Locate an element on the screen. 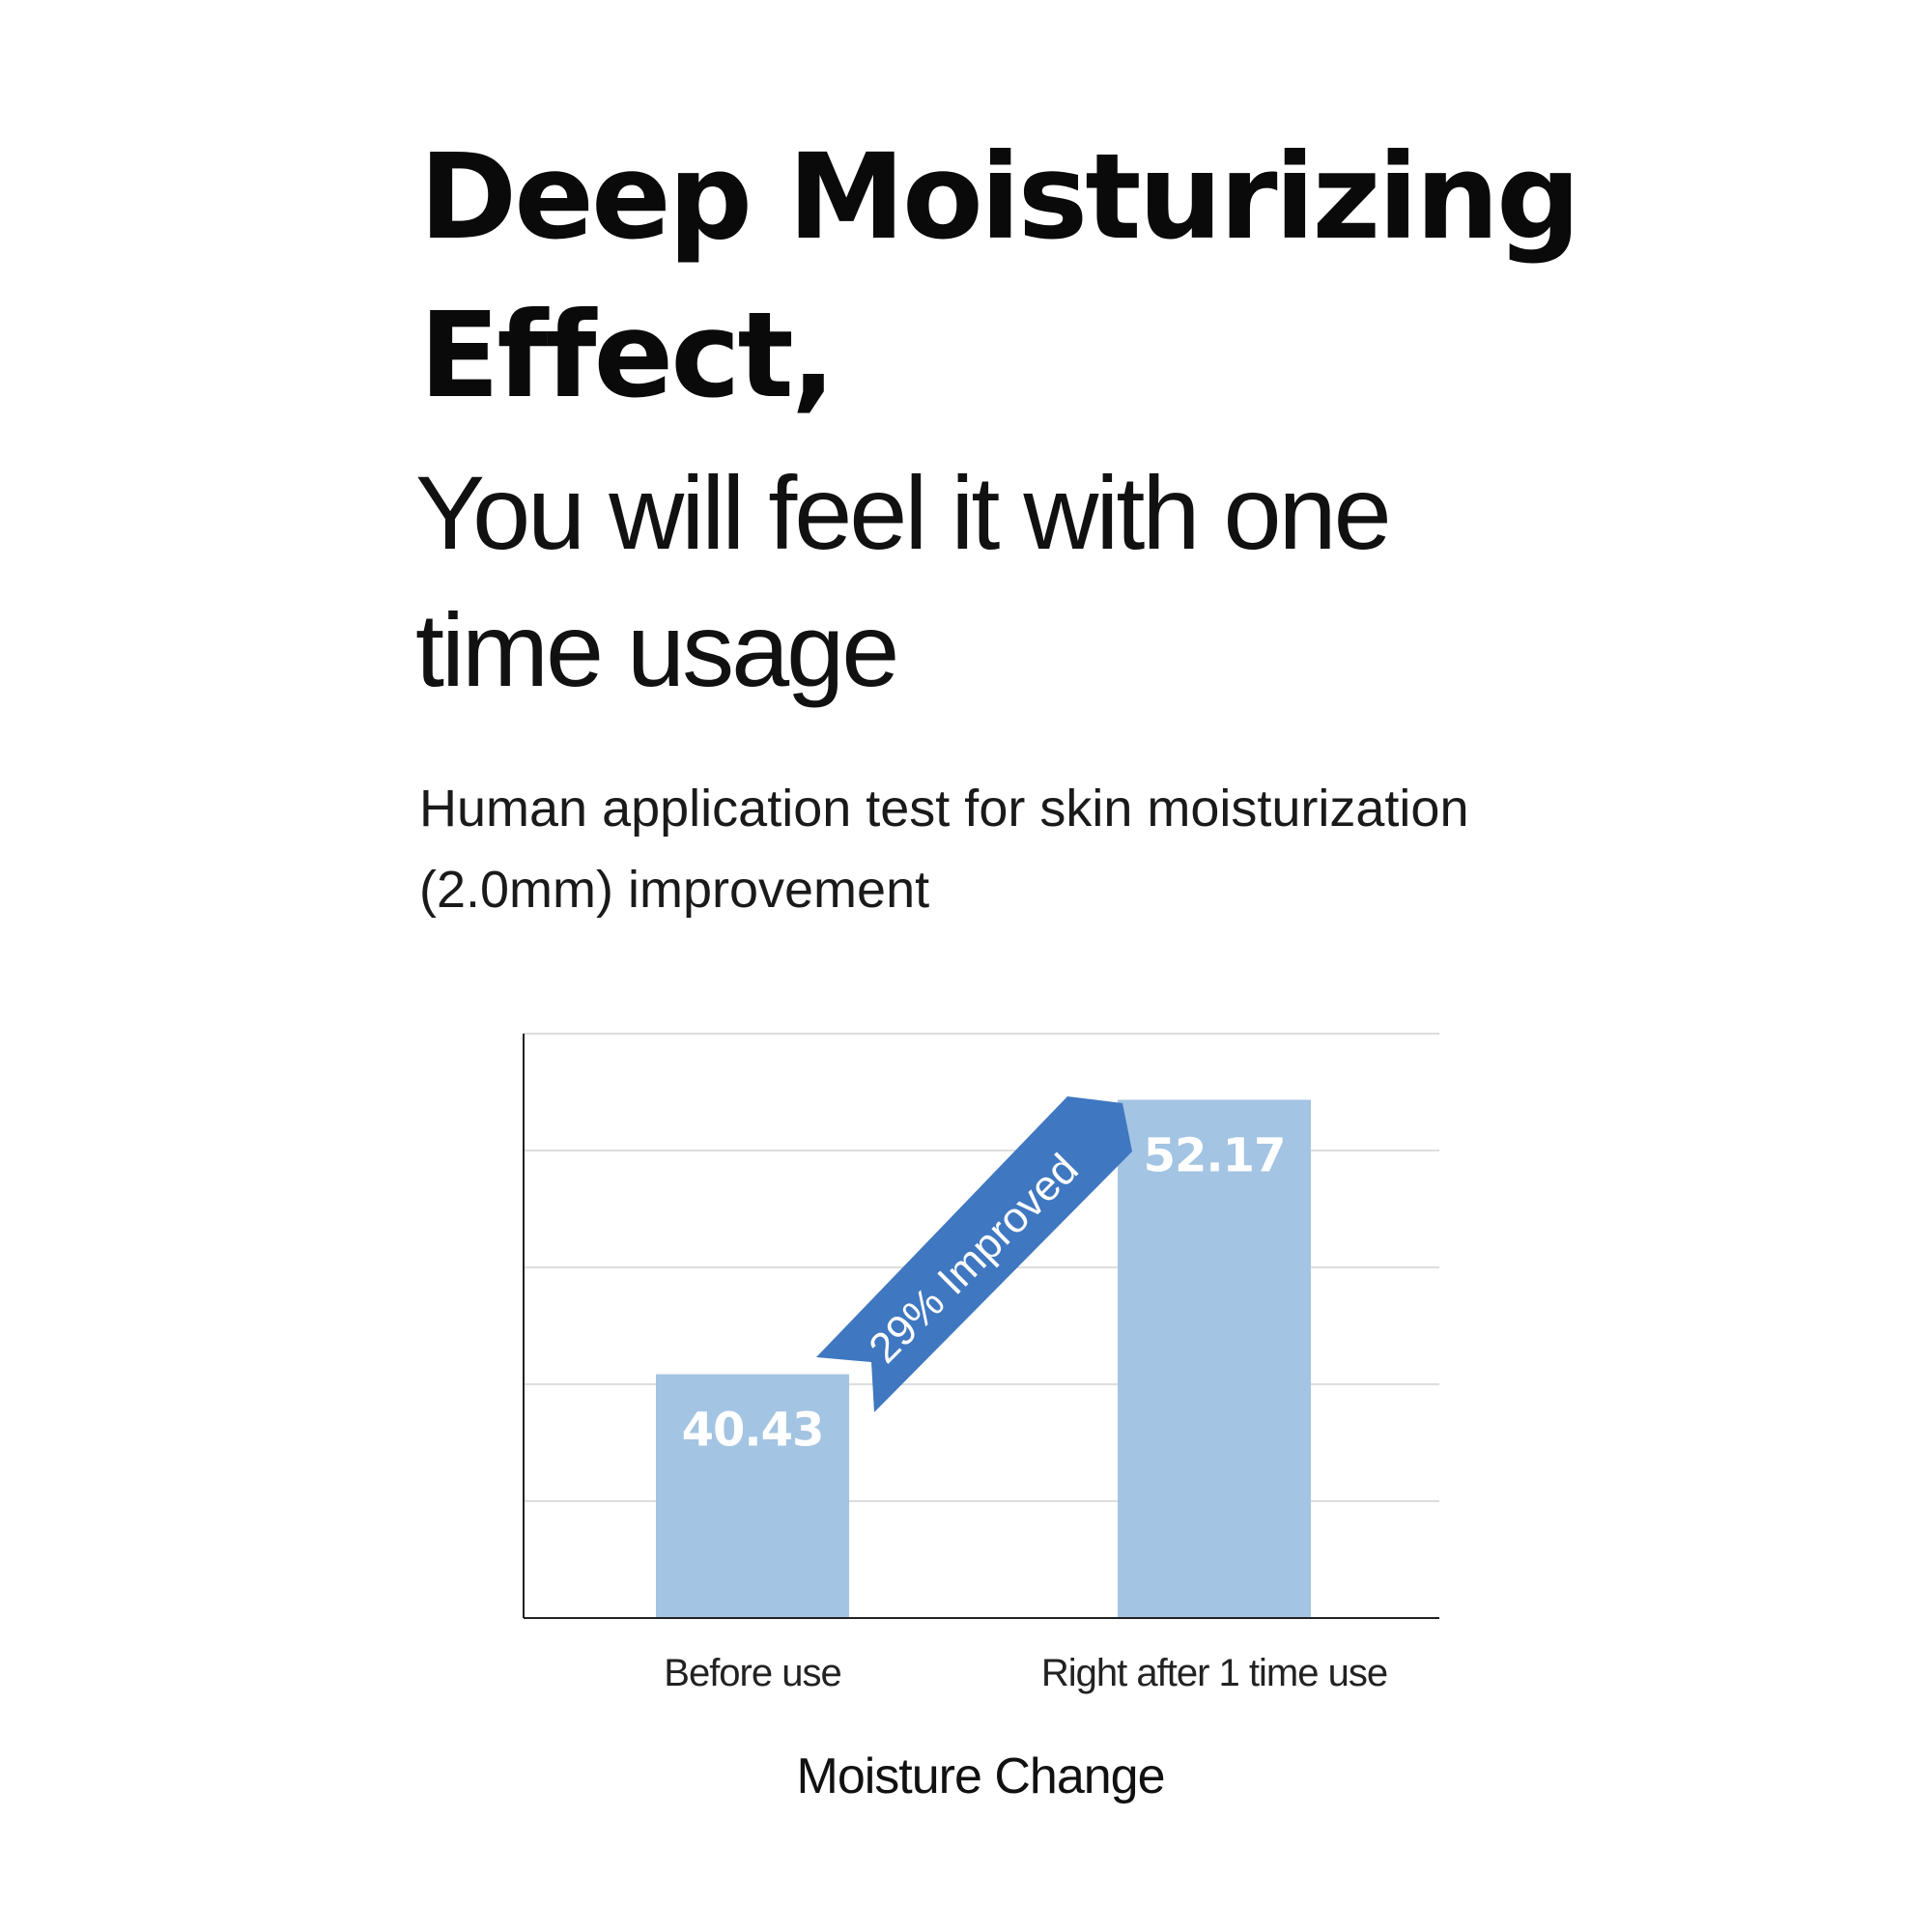 This screenshot has width=1932, height=1932. axes is located at coordinates (981, 1326).